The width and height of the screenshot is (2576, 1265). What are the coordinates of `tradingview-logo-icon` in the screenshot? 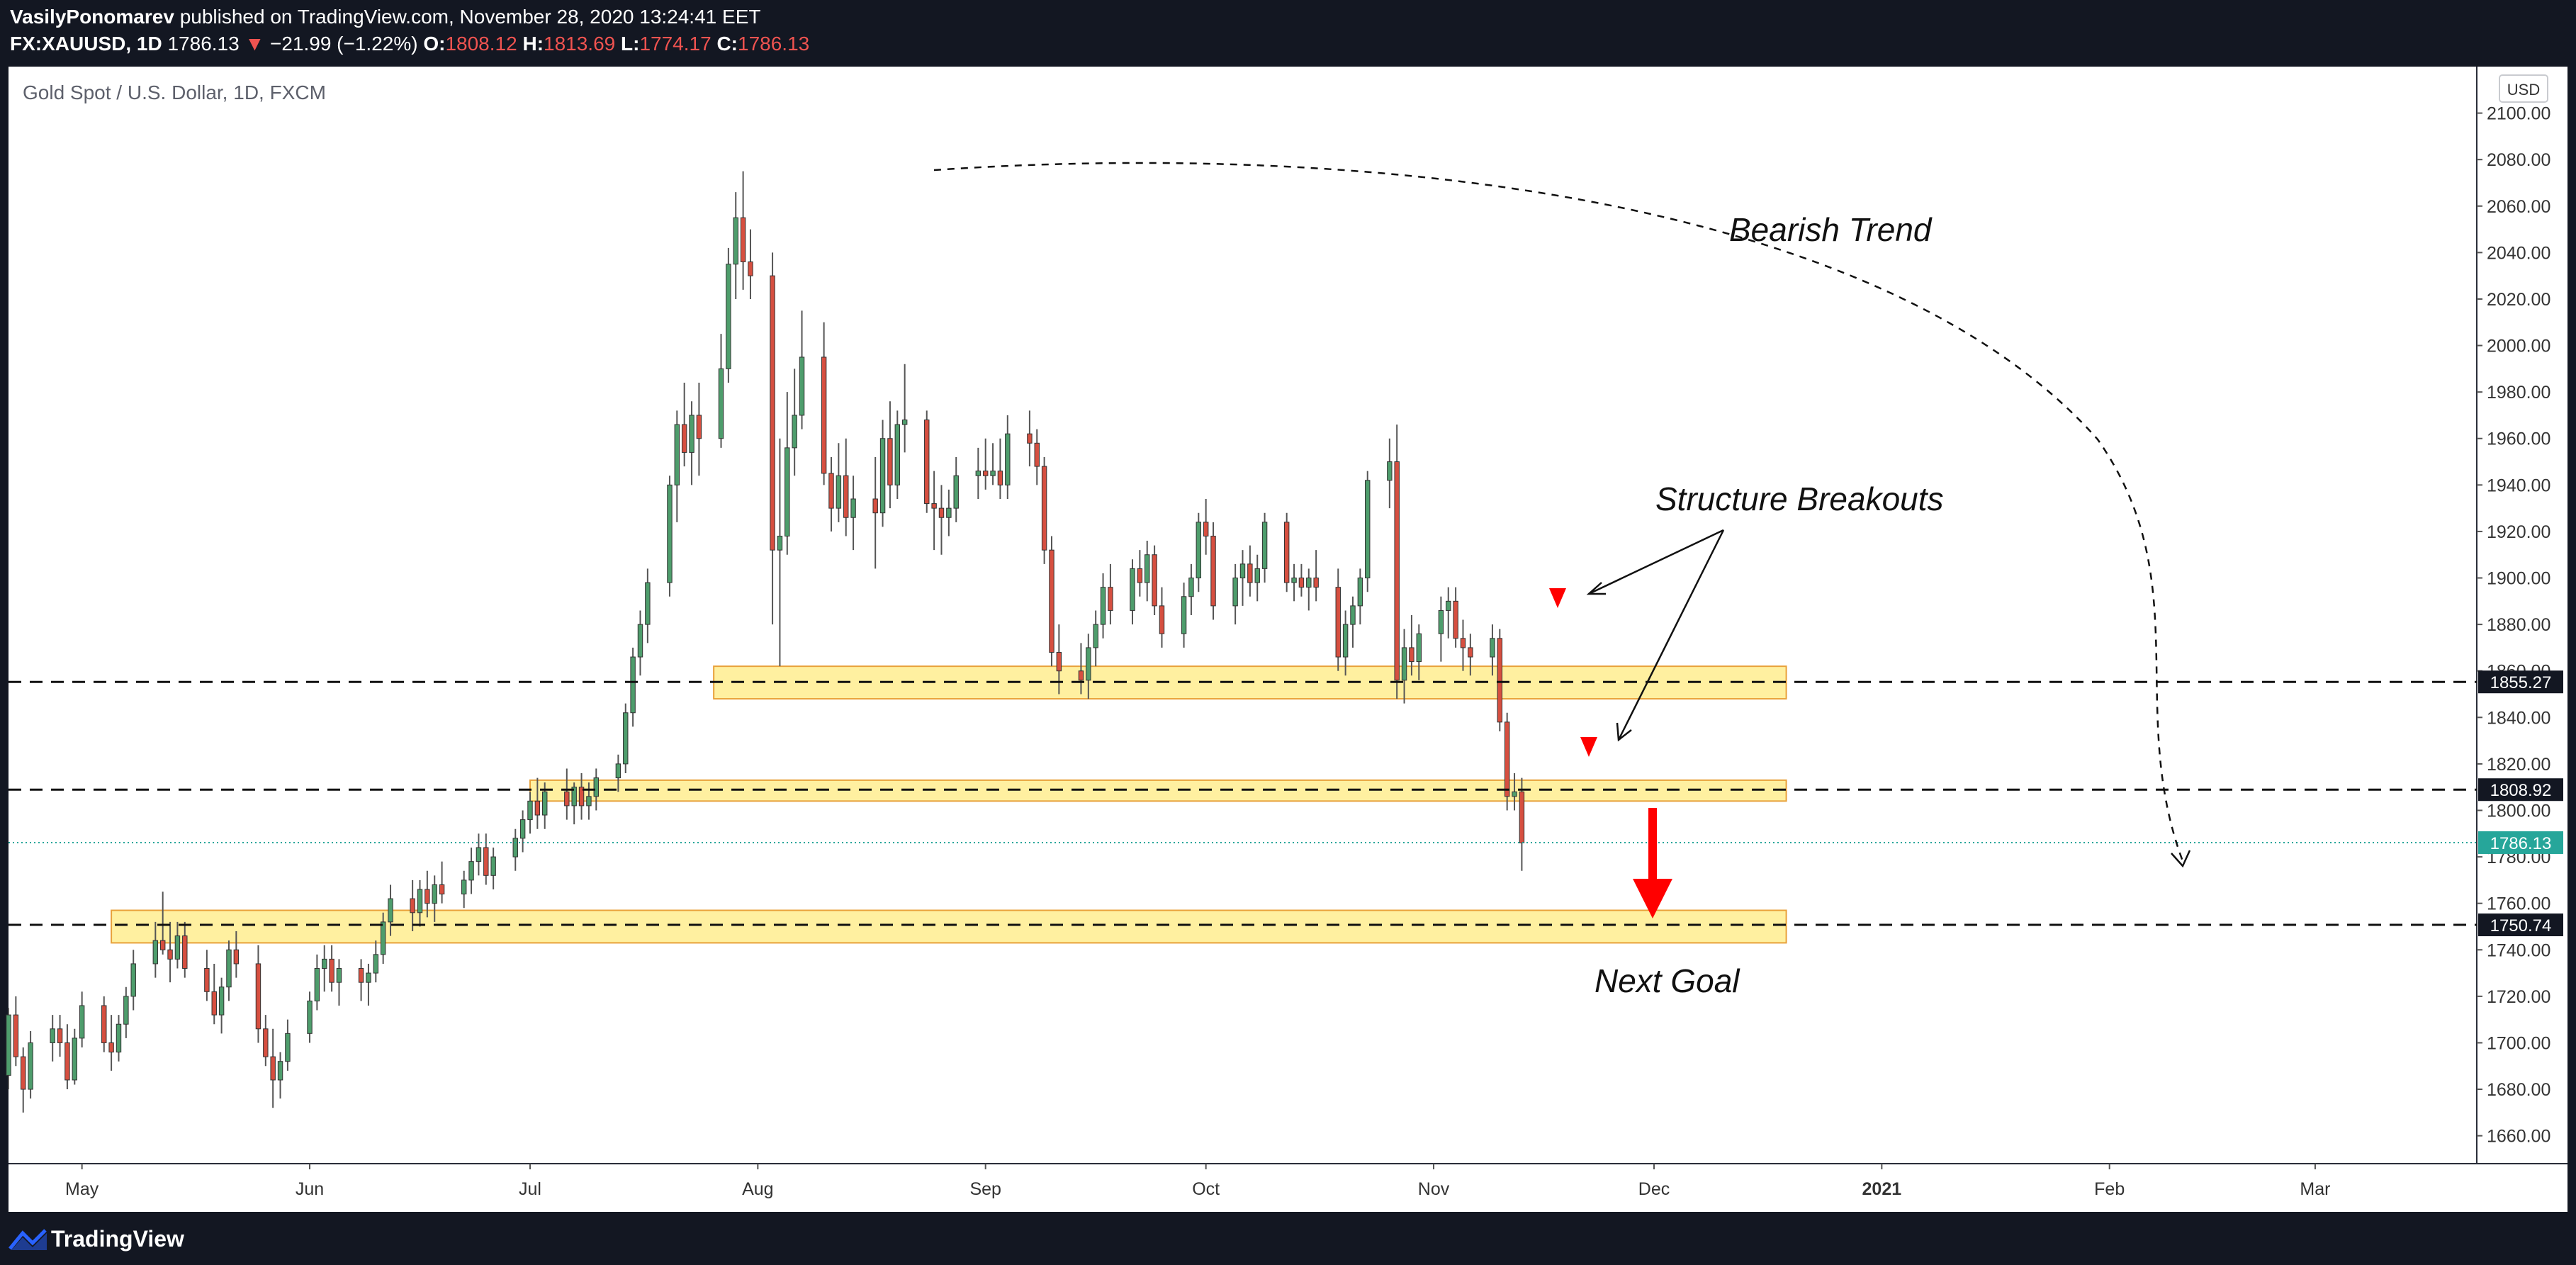 It's located at (28, 1240).